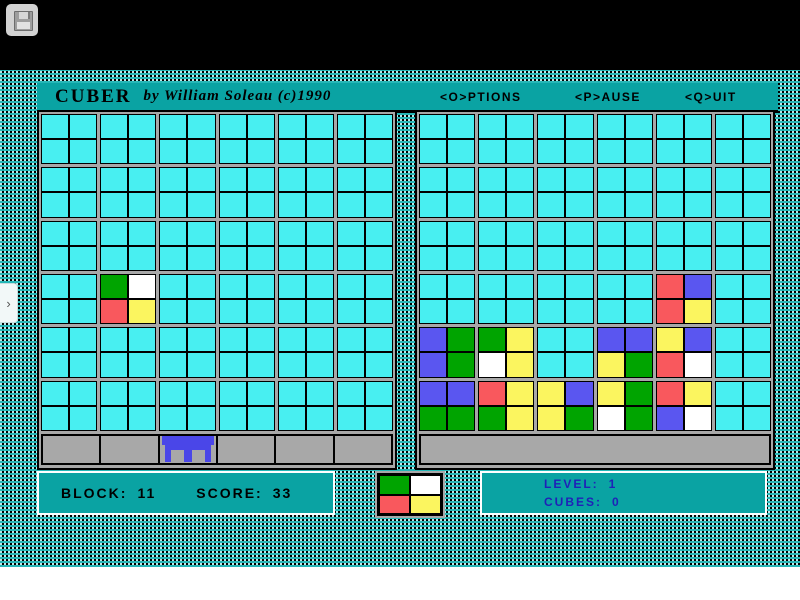 This screenshot has width=800, height=600. Describe the element at coordinates (229, 493) in the screenshot. I see `score-label: SCORE:` at that location.